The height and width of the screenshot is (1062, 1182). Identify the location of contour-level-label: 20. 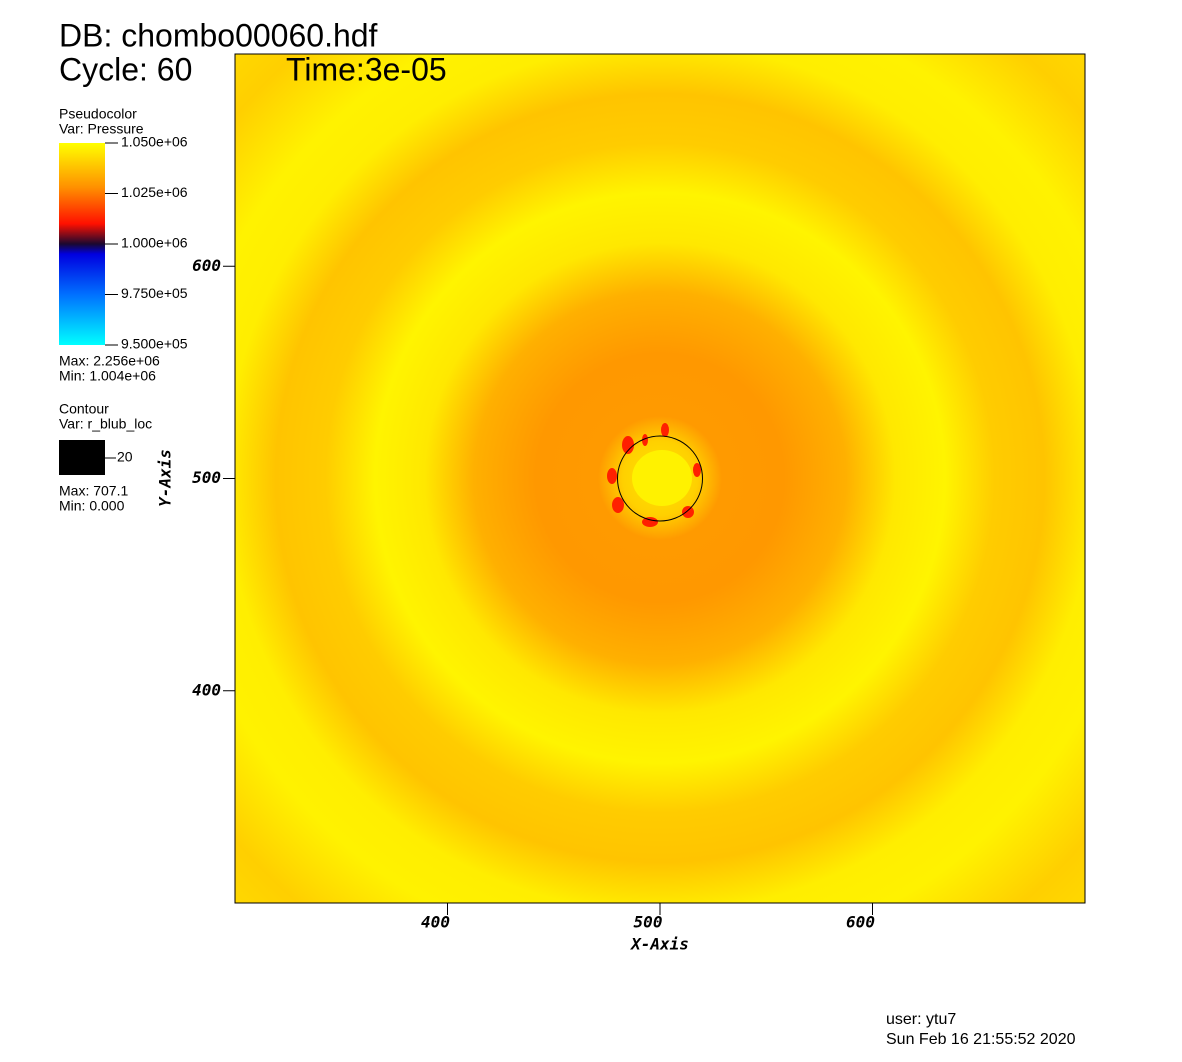
(125, 457).